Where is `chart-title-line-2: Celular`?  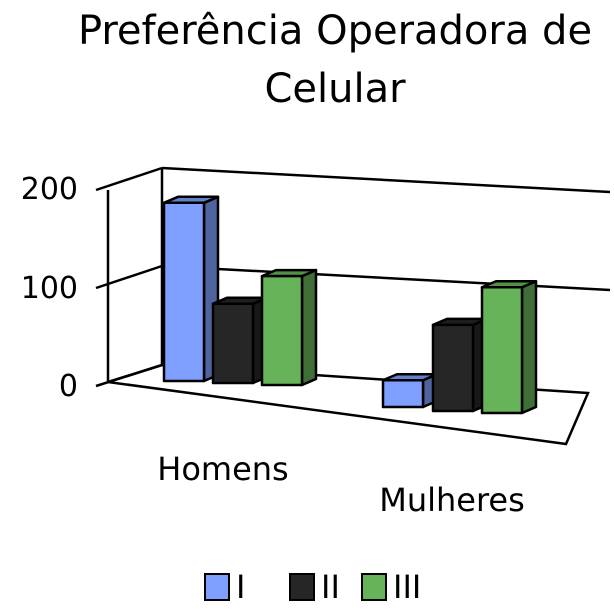
chart-title-line-2: Celular is located at coordinates (335, 89).